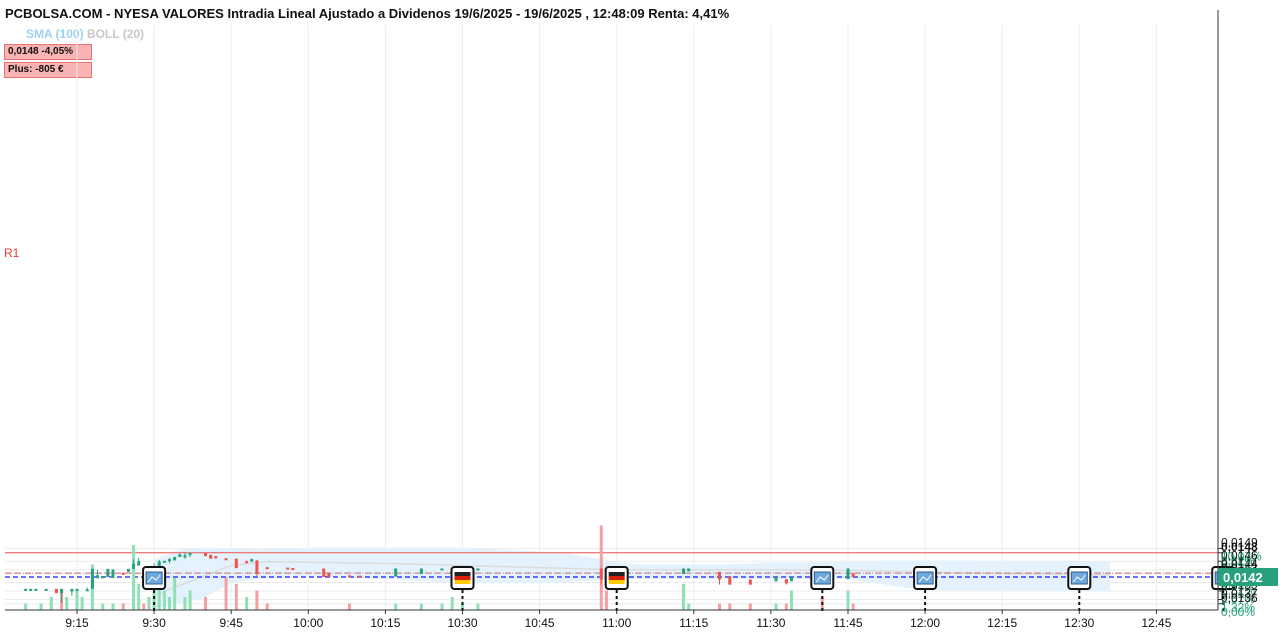  Describe the element at coordinates (48, 52) in the screenshot. I see `price-change-box: 0,0148 -4,05%` at that location.